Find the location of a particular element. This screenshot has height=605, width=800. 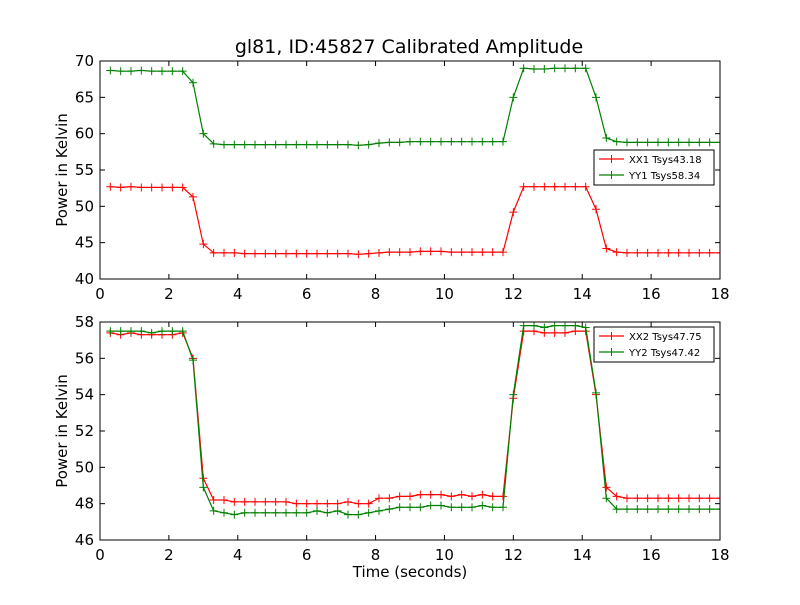

y-tick-label: 45 is located at coordinates (84, 243).